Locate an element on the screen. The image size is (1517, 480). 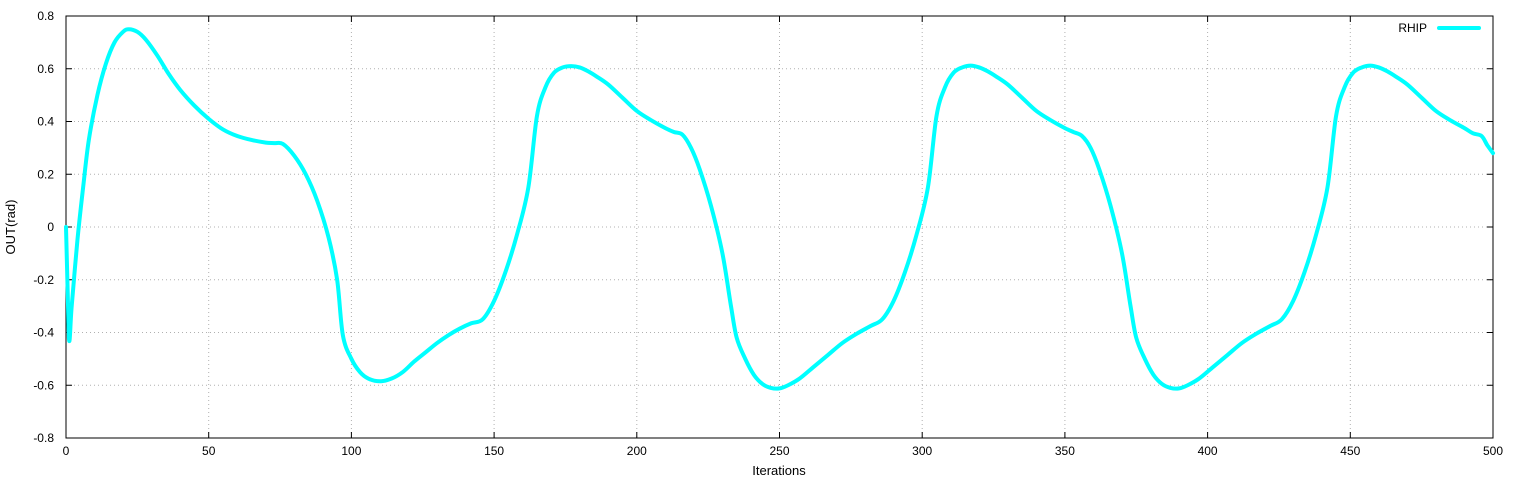
x-tick-label: 300 is located at coordinates (922, 451).